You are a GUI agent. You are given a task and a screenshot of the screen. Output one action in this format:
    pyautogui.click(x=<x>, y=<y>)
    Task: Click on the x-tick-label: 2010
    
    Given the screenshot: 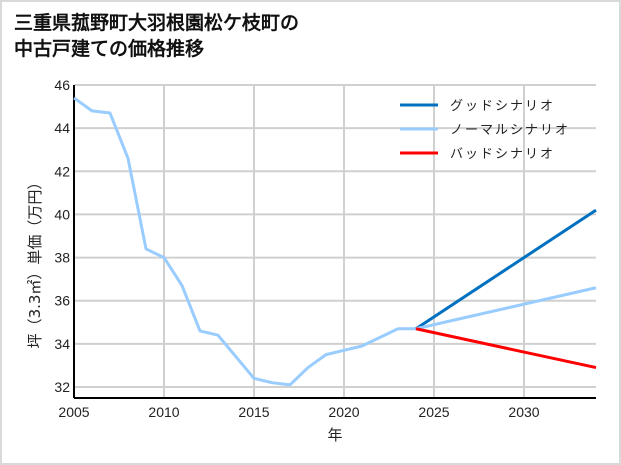 What is the action you would take?
    pyautogui.click(x=163, y=412)
    